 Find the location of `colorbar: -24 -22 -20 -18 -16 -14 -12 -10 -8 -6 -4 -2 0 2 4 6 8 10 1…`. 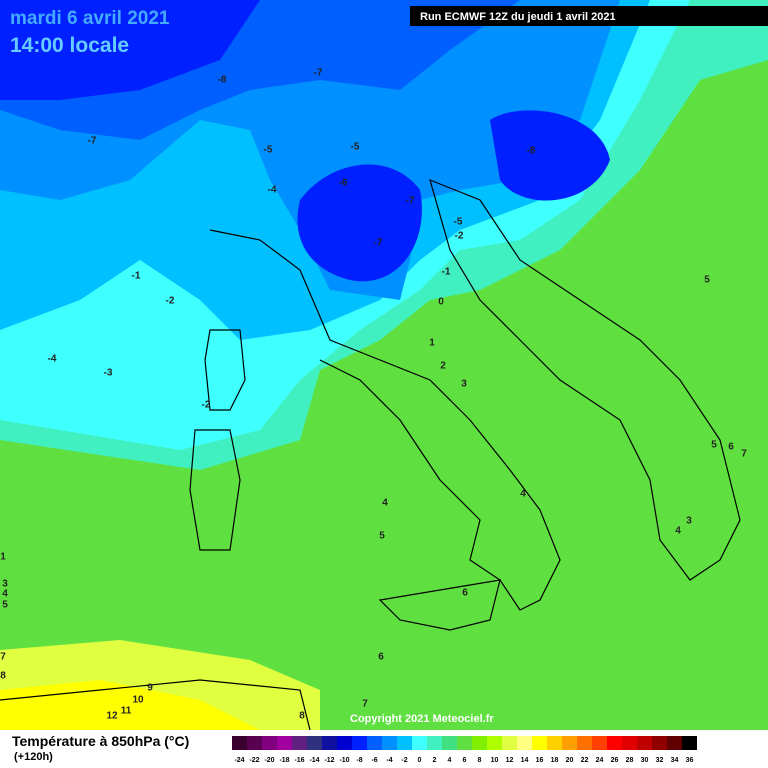

colorbar: -24 -22 -20 -18 -16 -14 -12 -10 -8 -6 -4 -2 0 2 4 6 8 10 1… is located at coordinates (464, 750).